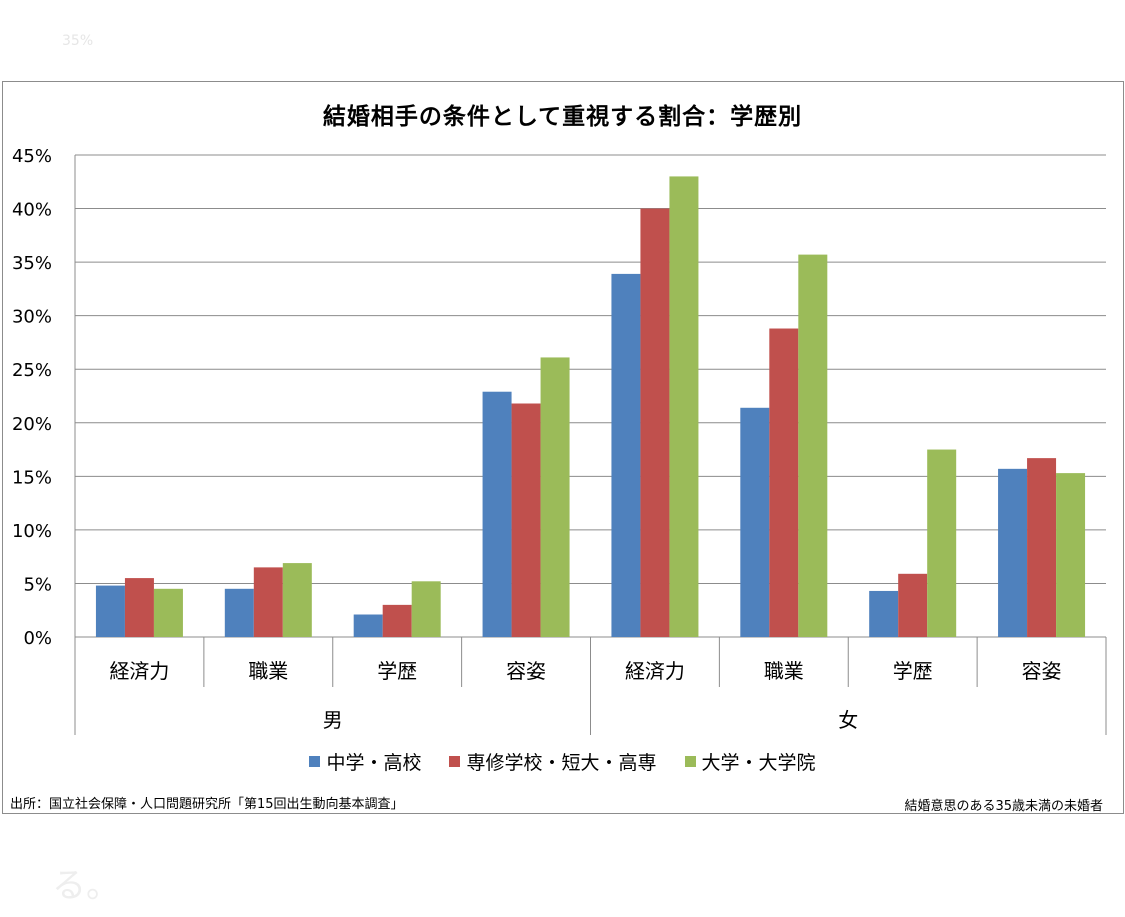  Describe the element at coordinates (86, 886) in the screenshot. I see `page-text-fragment: る。` at that location.